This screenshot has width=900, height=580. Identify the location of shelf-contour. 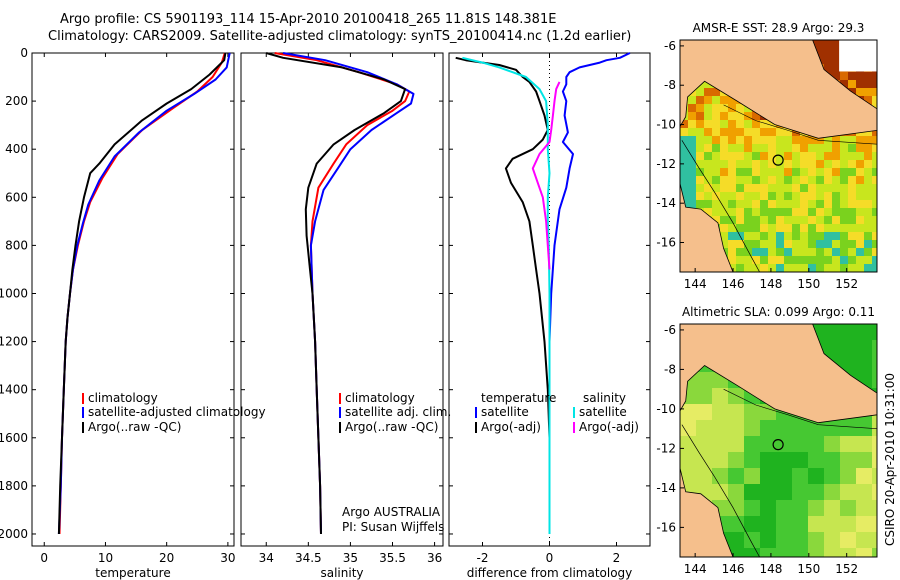
(800, 124).